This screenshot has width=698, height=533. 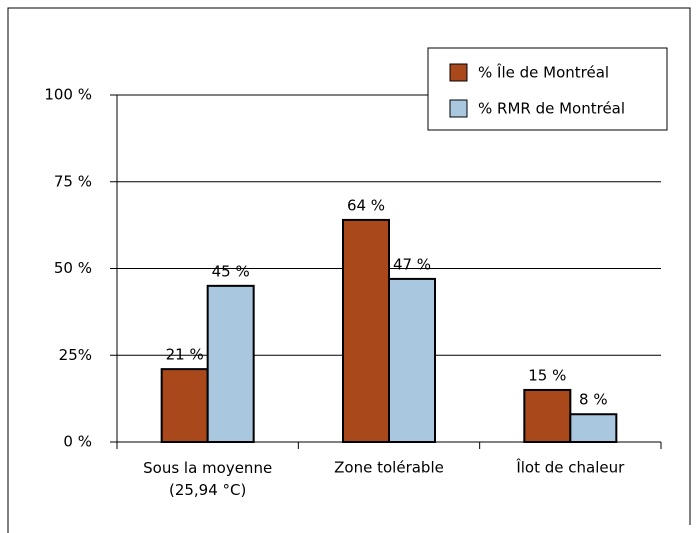 I want to click on x-tick-label: Zone tolérable, so click(x=389, y=468).